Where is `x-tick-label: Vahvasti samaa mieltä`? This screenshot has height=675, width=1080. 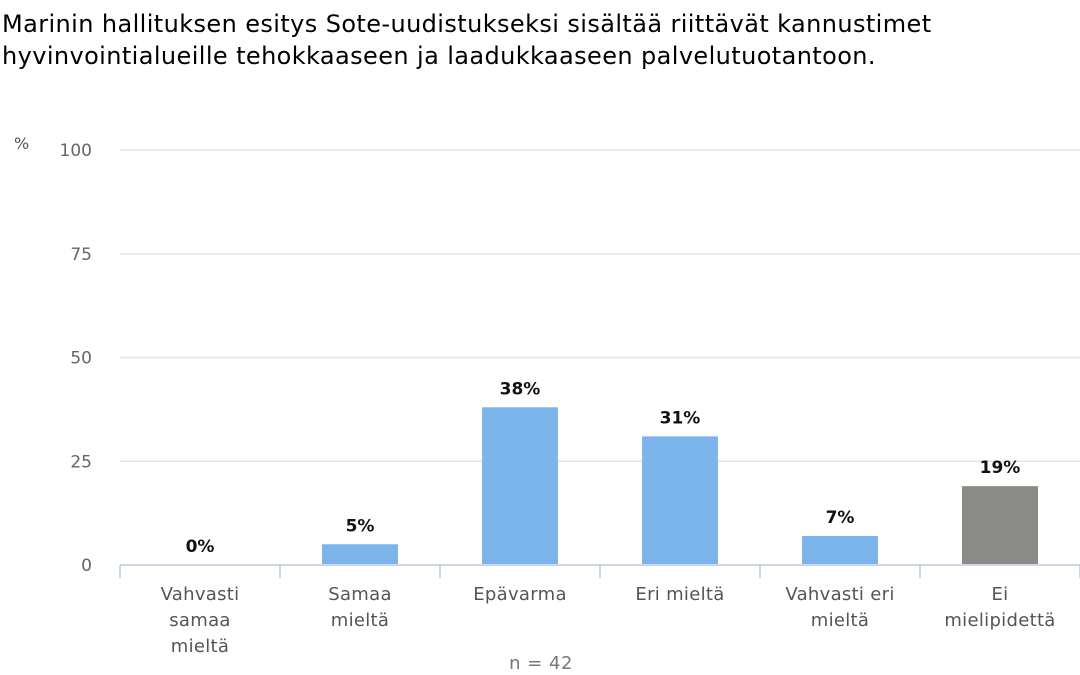 x-tick-label: Vahvasti samaa mieltä is located at coordinates (200, 620).